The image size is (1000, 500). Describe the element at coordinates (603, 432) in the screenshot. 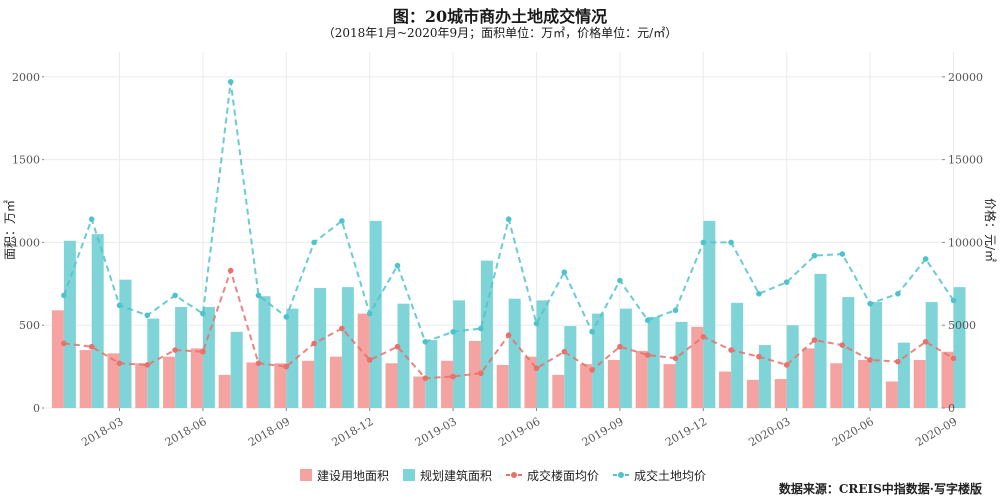

I see `x-tick-label-6: 2019-09` at that location.